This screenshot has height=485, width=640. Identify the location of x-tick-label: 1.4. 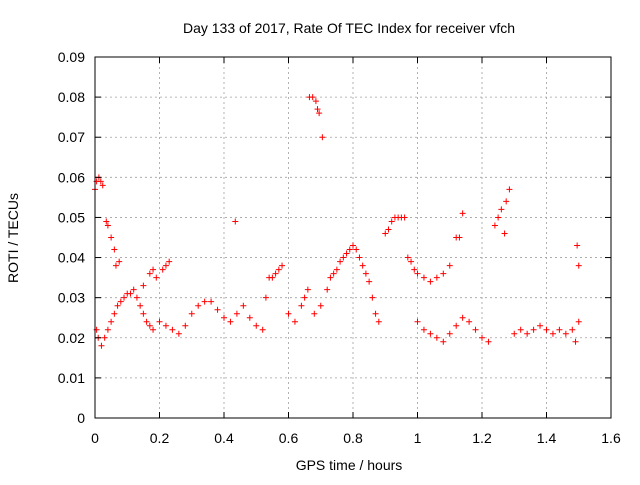
(547, 438).